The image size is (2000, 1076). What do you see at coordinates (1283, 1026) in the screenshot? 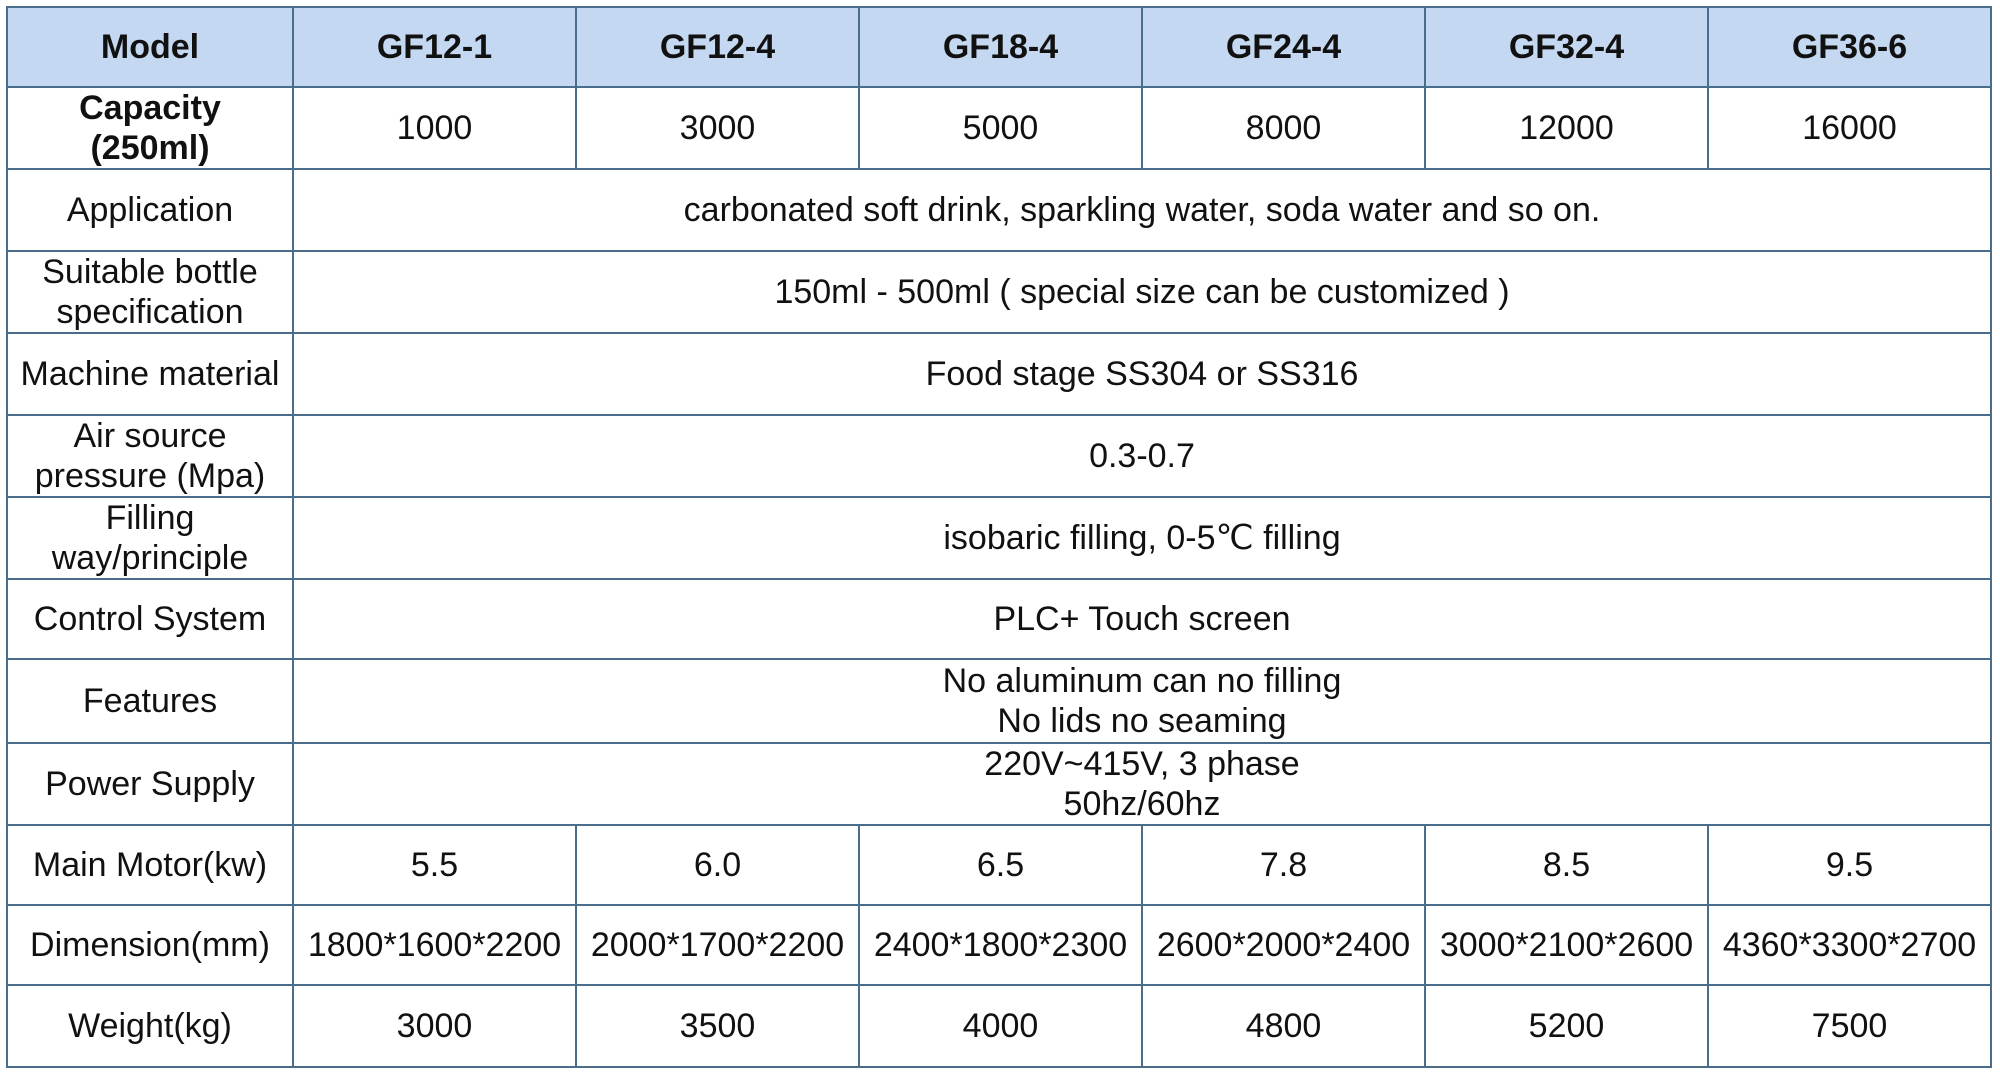
I see `weight-value: 4800` at bounding box center [1283, 1026].